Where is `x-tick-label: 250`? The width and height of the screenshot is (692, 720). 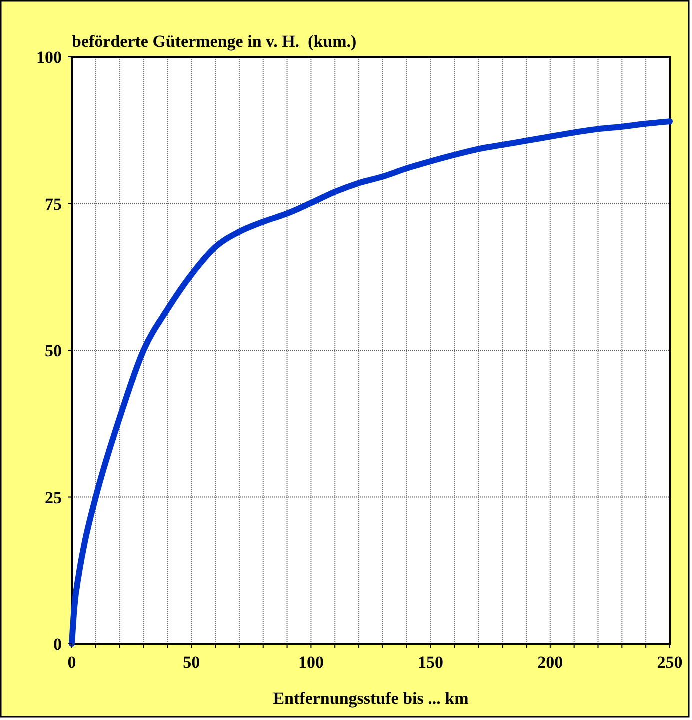 x-tick-label: 250 is located at coordinates (670, 662).